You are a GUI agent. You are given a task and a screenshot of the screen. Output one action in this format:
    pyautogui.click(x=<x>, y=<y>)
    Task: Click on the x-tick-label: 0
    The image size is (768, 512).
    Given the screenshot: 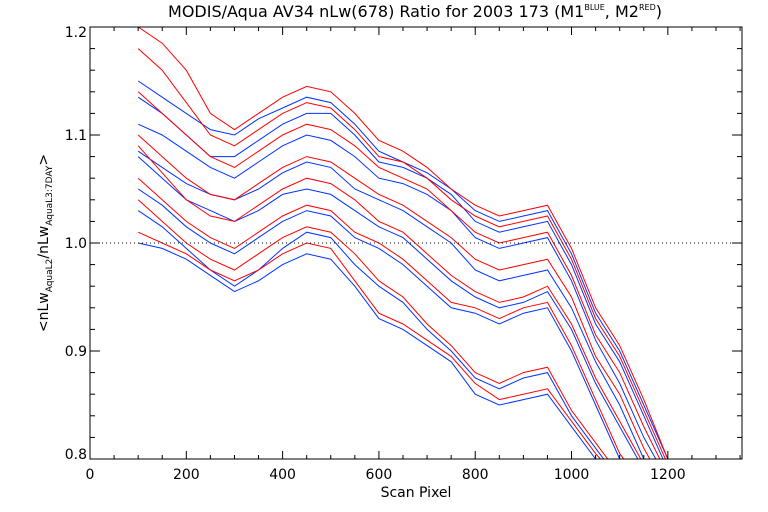 What is the action you would take?
    pyautogui.click(x=90, y=475)
    